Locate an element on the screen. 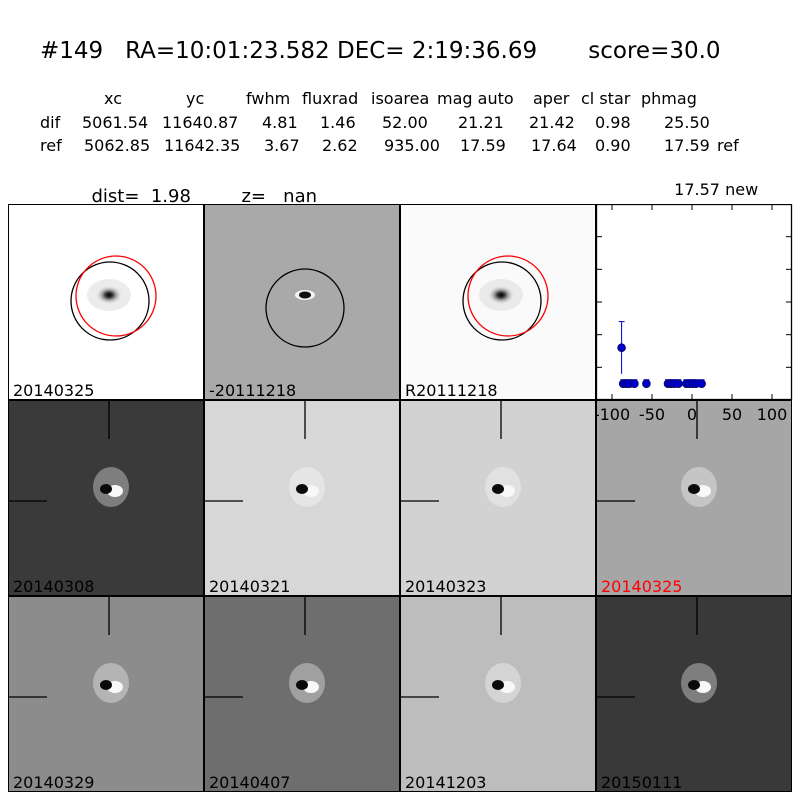  row-value: 2.62 is located at coordinates (340, 145).